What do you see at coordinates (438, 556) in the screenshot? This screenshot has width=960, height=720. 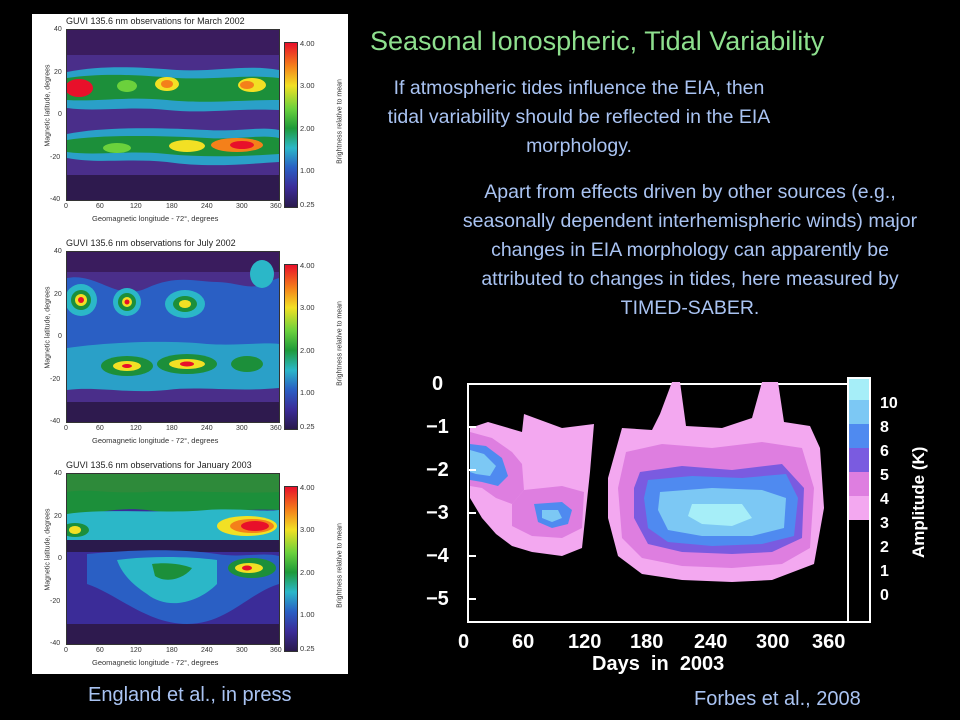 I see `saber-y-tick: −4` at bounding box center [438, 556].